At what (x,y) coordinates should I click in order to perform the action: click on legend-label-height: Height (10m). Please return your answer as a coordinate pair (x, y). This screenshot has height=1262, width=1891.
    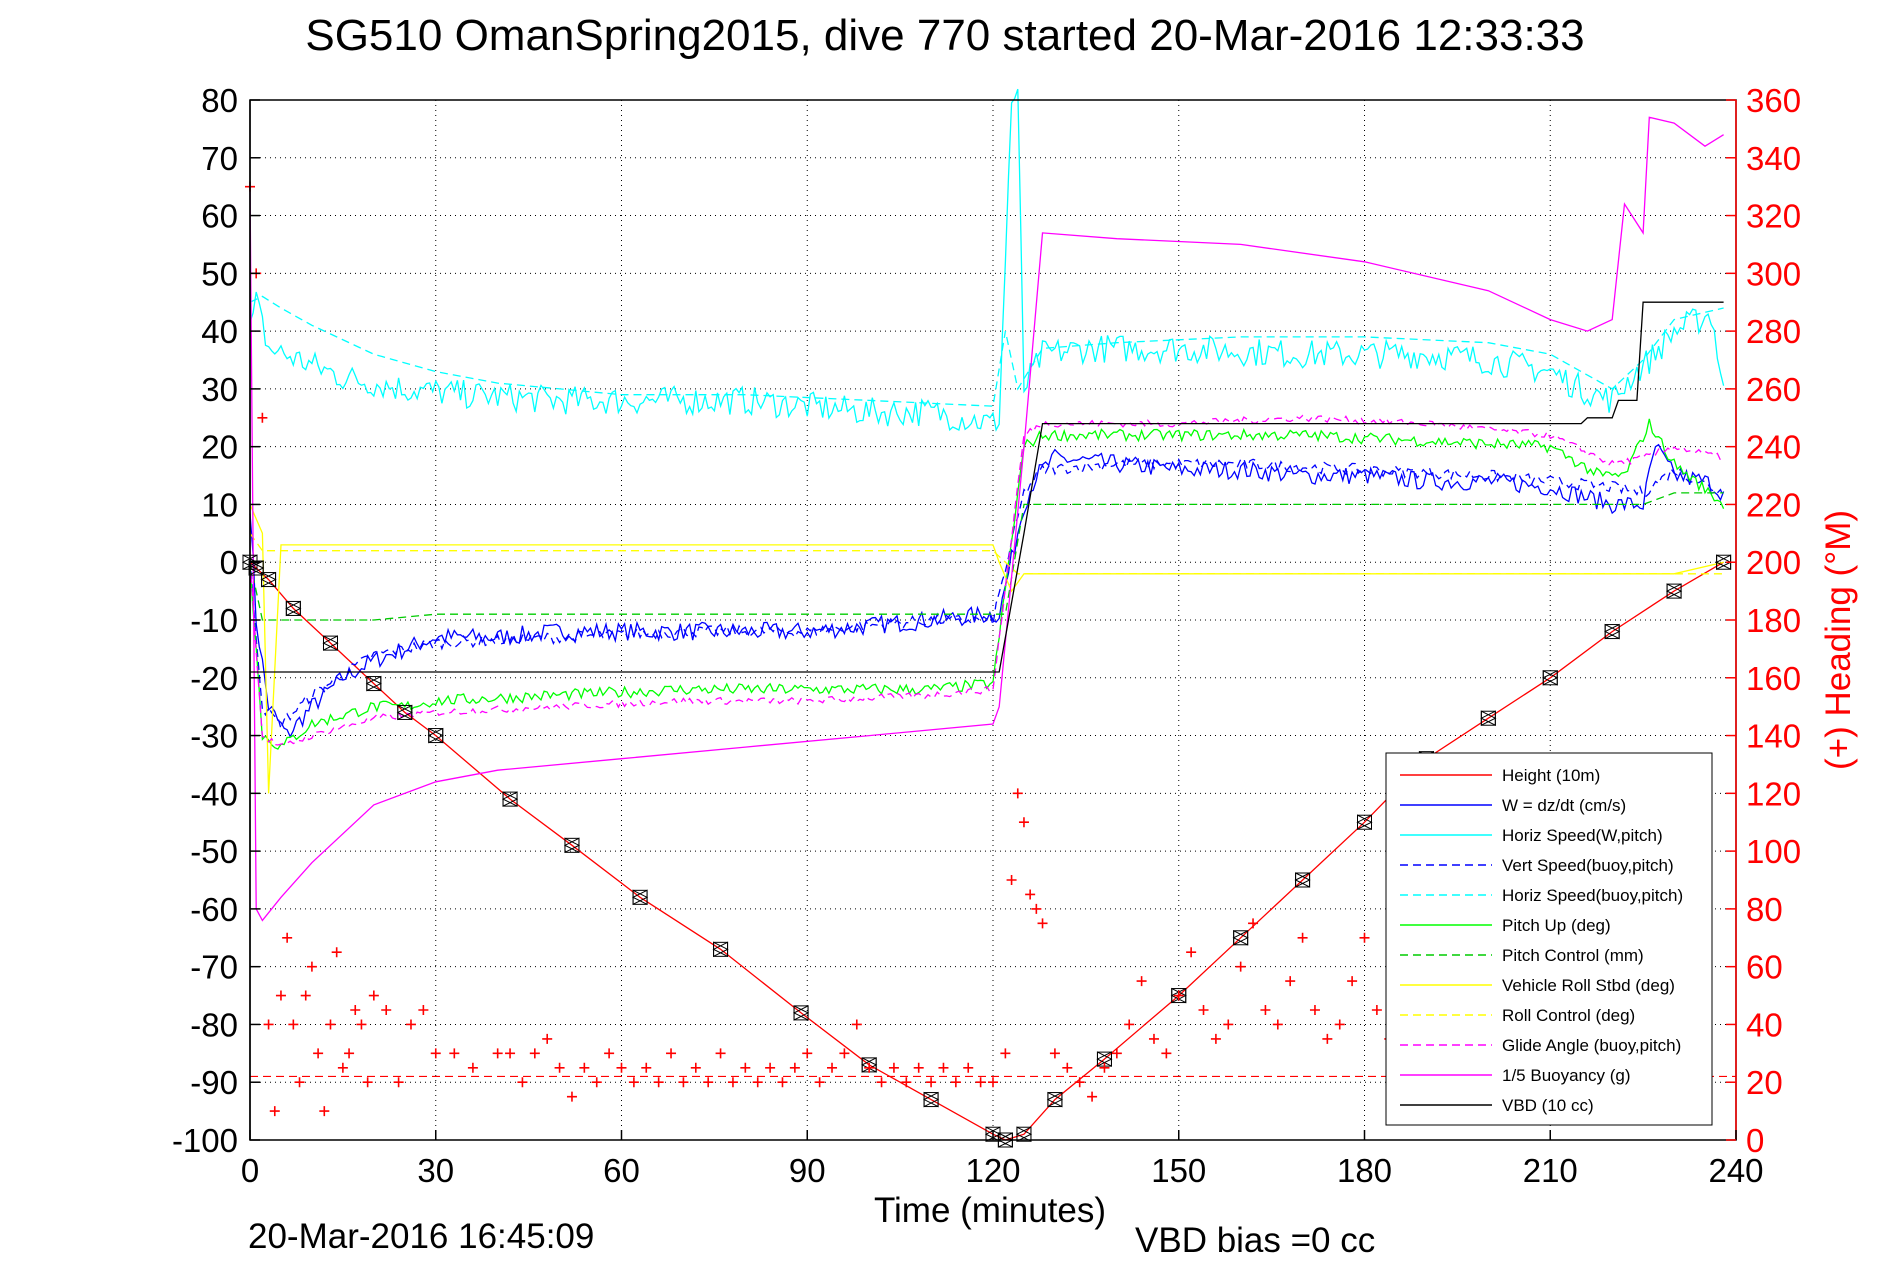
    Looking at the image, I should click on (1551, 775).